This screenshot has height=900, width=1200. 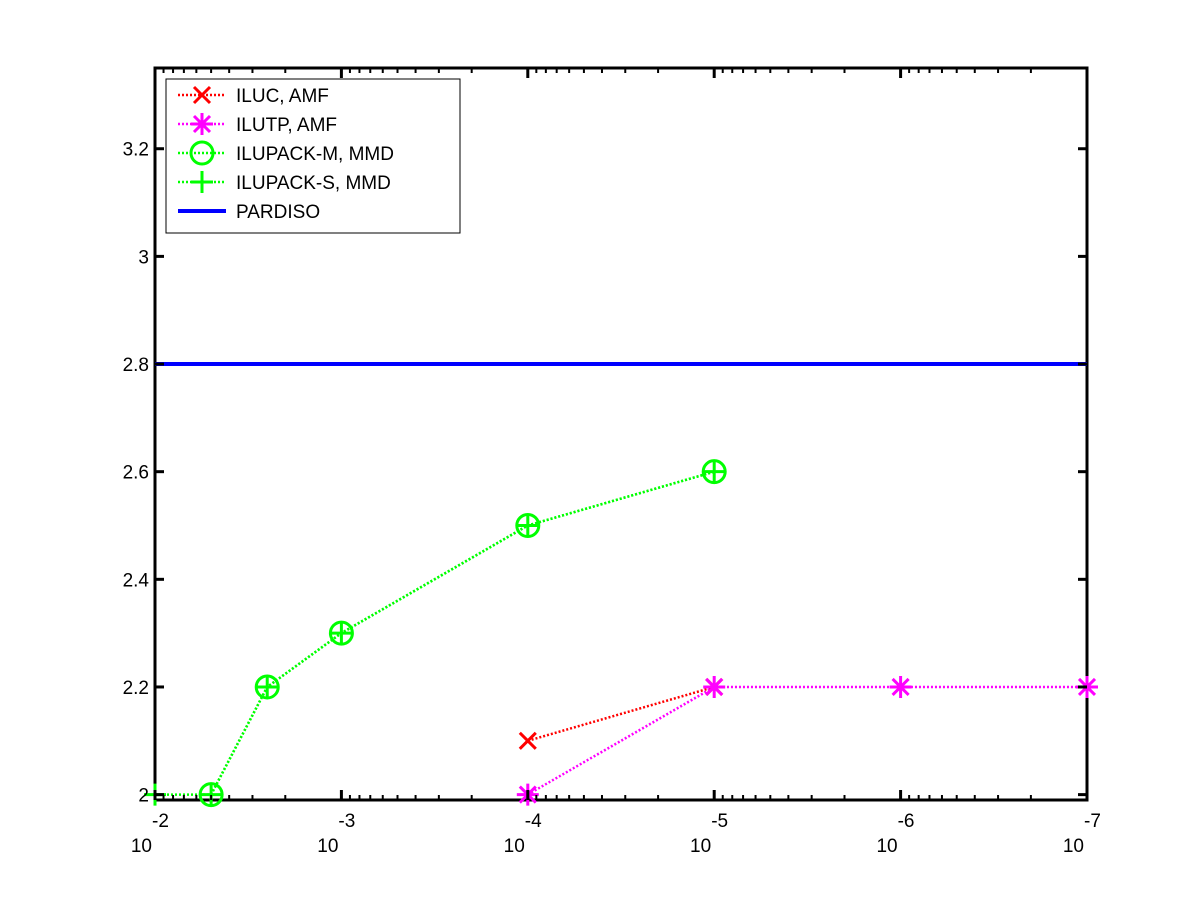 I want to click on legend-label: PARDISO, so click(x=278, y=212).